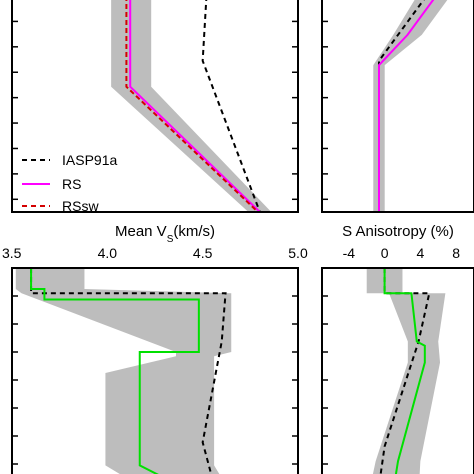 This screenshot has width=474, height=474. Describe the element at coordinates (165, 234) in the screenshot. I see `x-axis-label-mean-vs: Mean VS(km/s)` at that location.